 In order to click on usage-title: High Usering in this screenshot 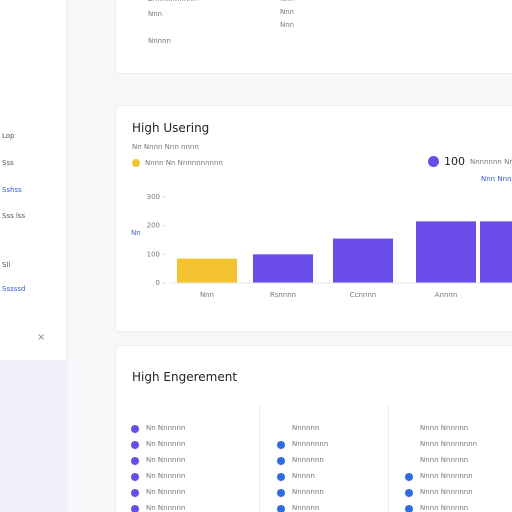, I will do `click(171, 128)`.